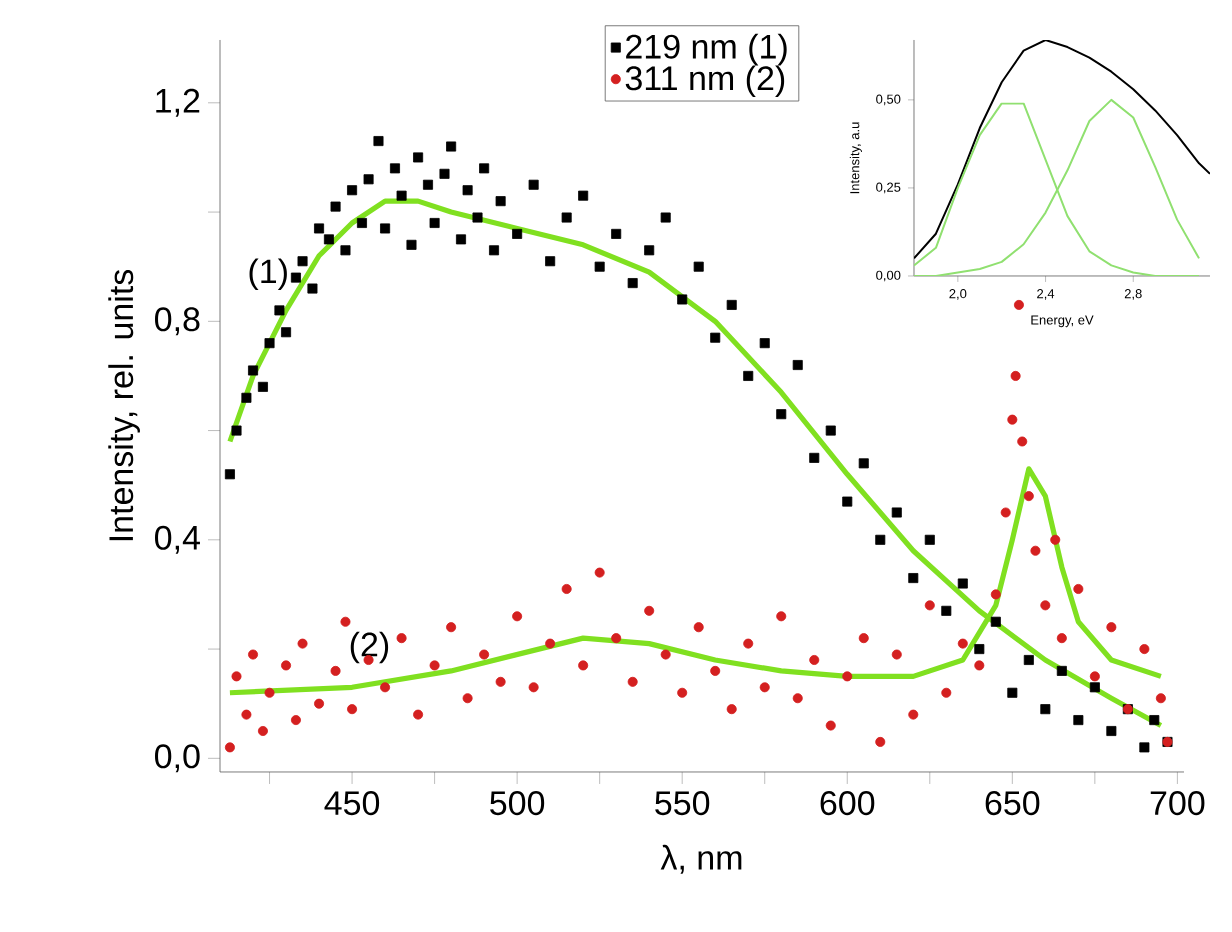  What do you see at coordinates (352, 803) in the screenshot?
I see `x-tick-label: 450` at bounding box center [352, 803].